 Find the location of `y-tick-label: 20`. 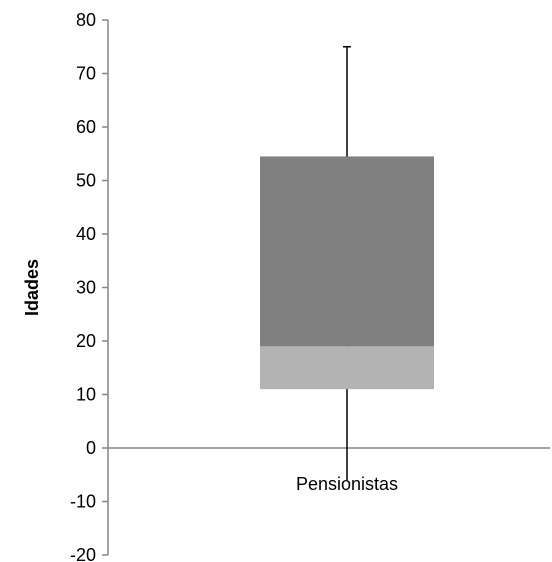

y-tick-label: 20 is located at coordinates (86, 341).